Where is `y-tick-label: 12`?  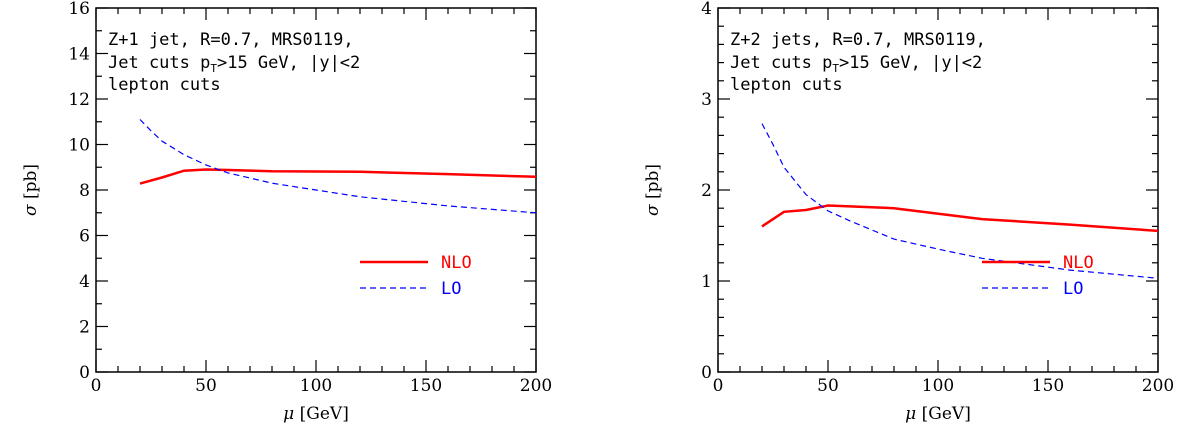
y-tick-label: 12 is located at coordinates (79, 100).